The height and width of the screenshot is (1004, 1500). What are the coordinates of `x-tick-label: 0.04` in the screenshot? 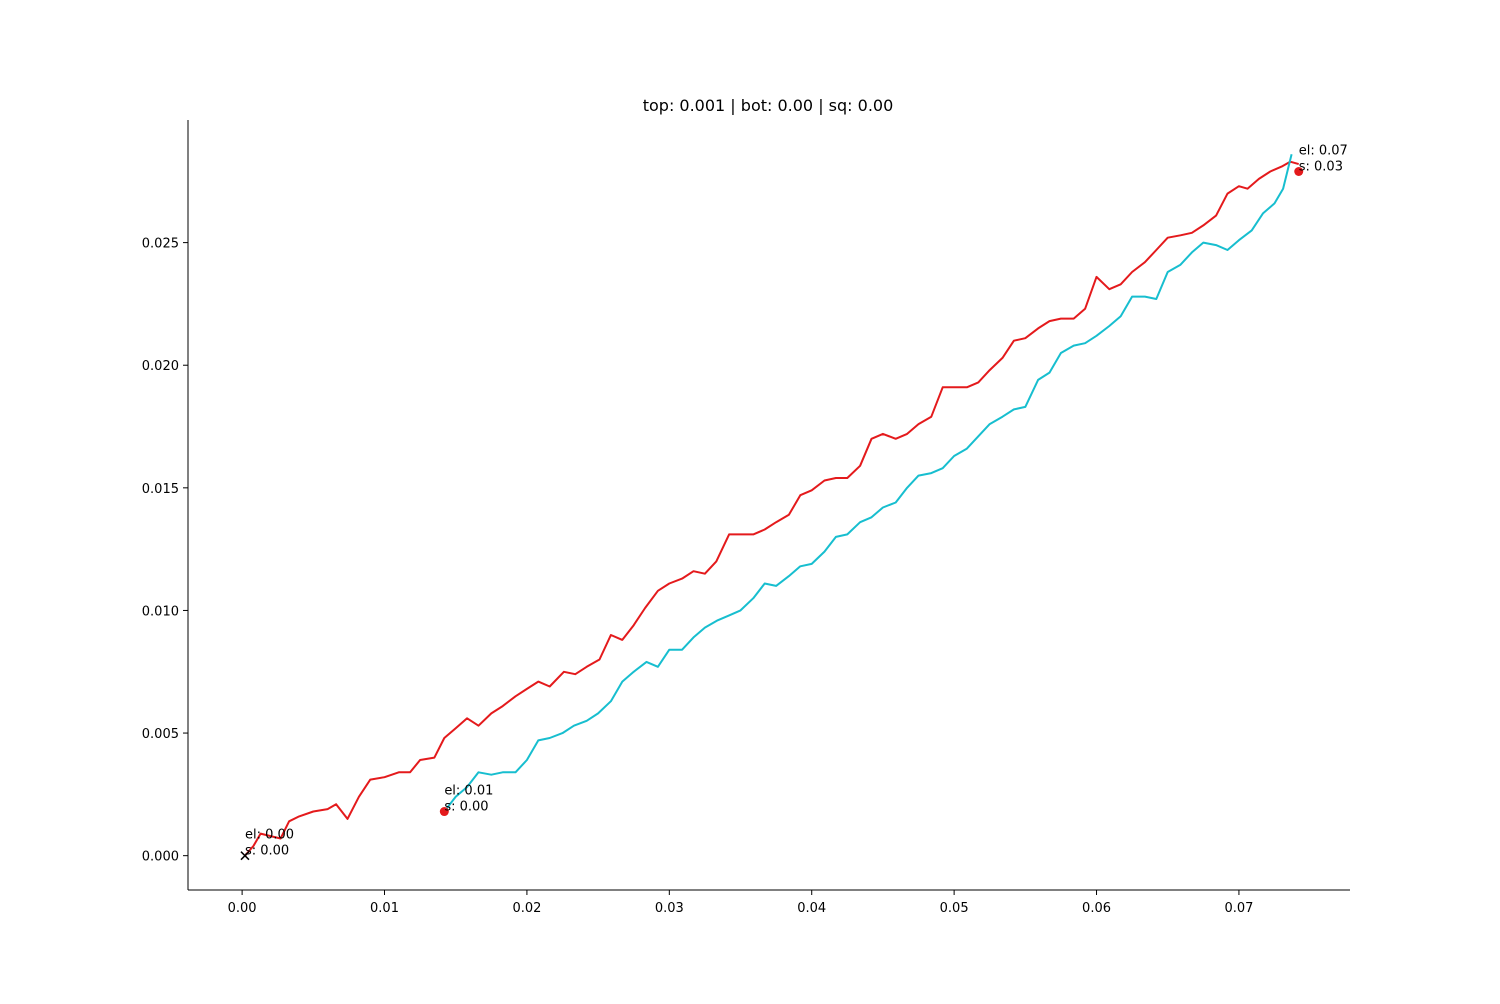 It's located at (811, 908).